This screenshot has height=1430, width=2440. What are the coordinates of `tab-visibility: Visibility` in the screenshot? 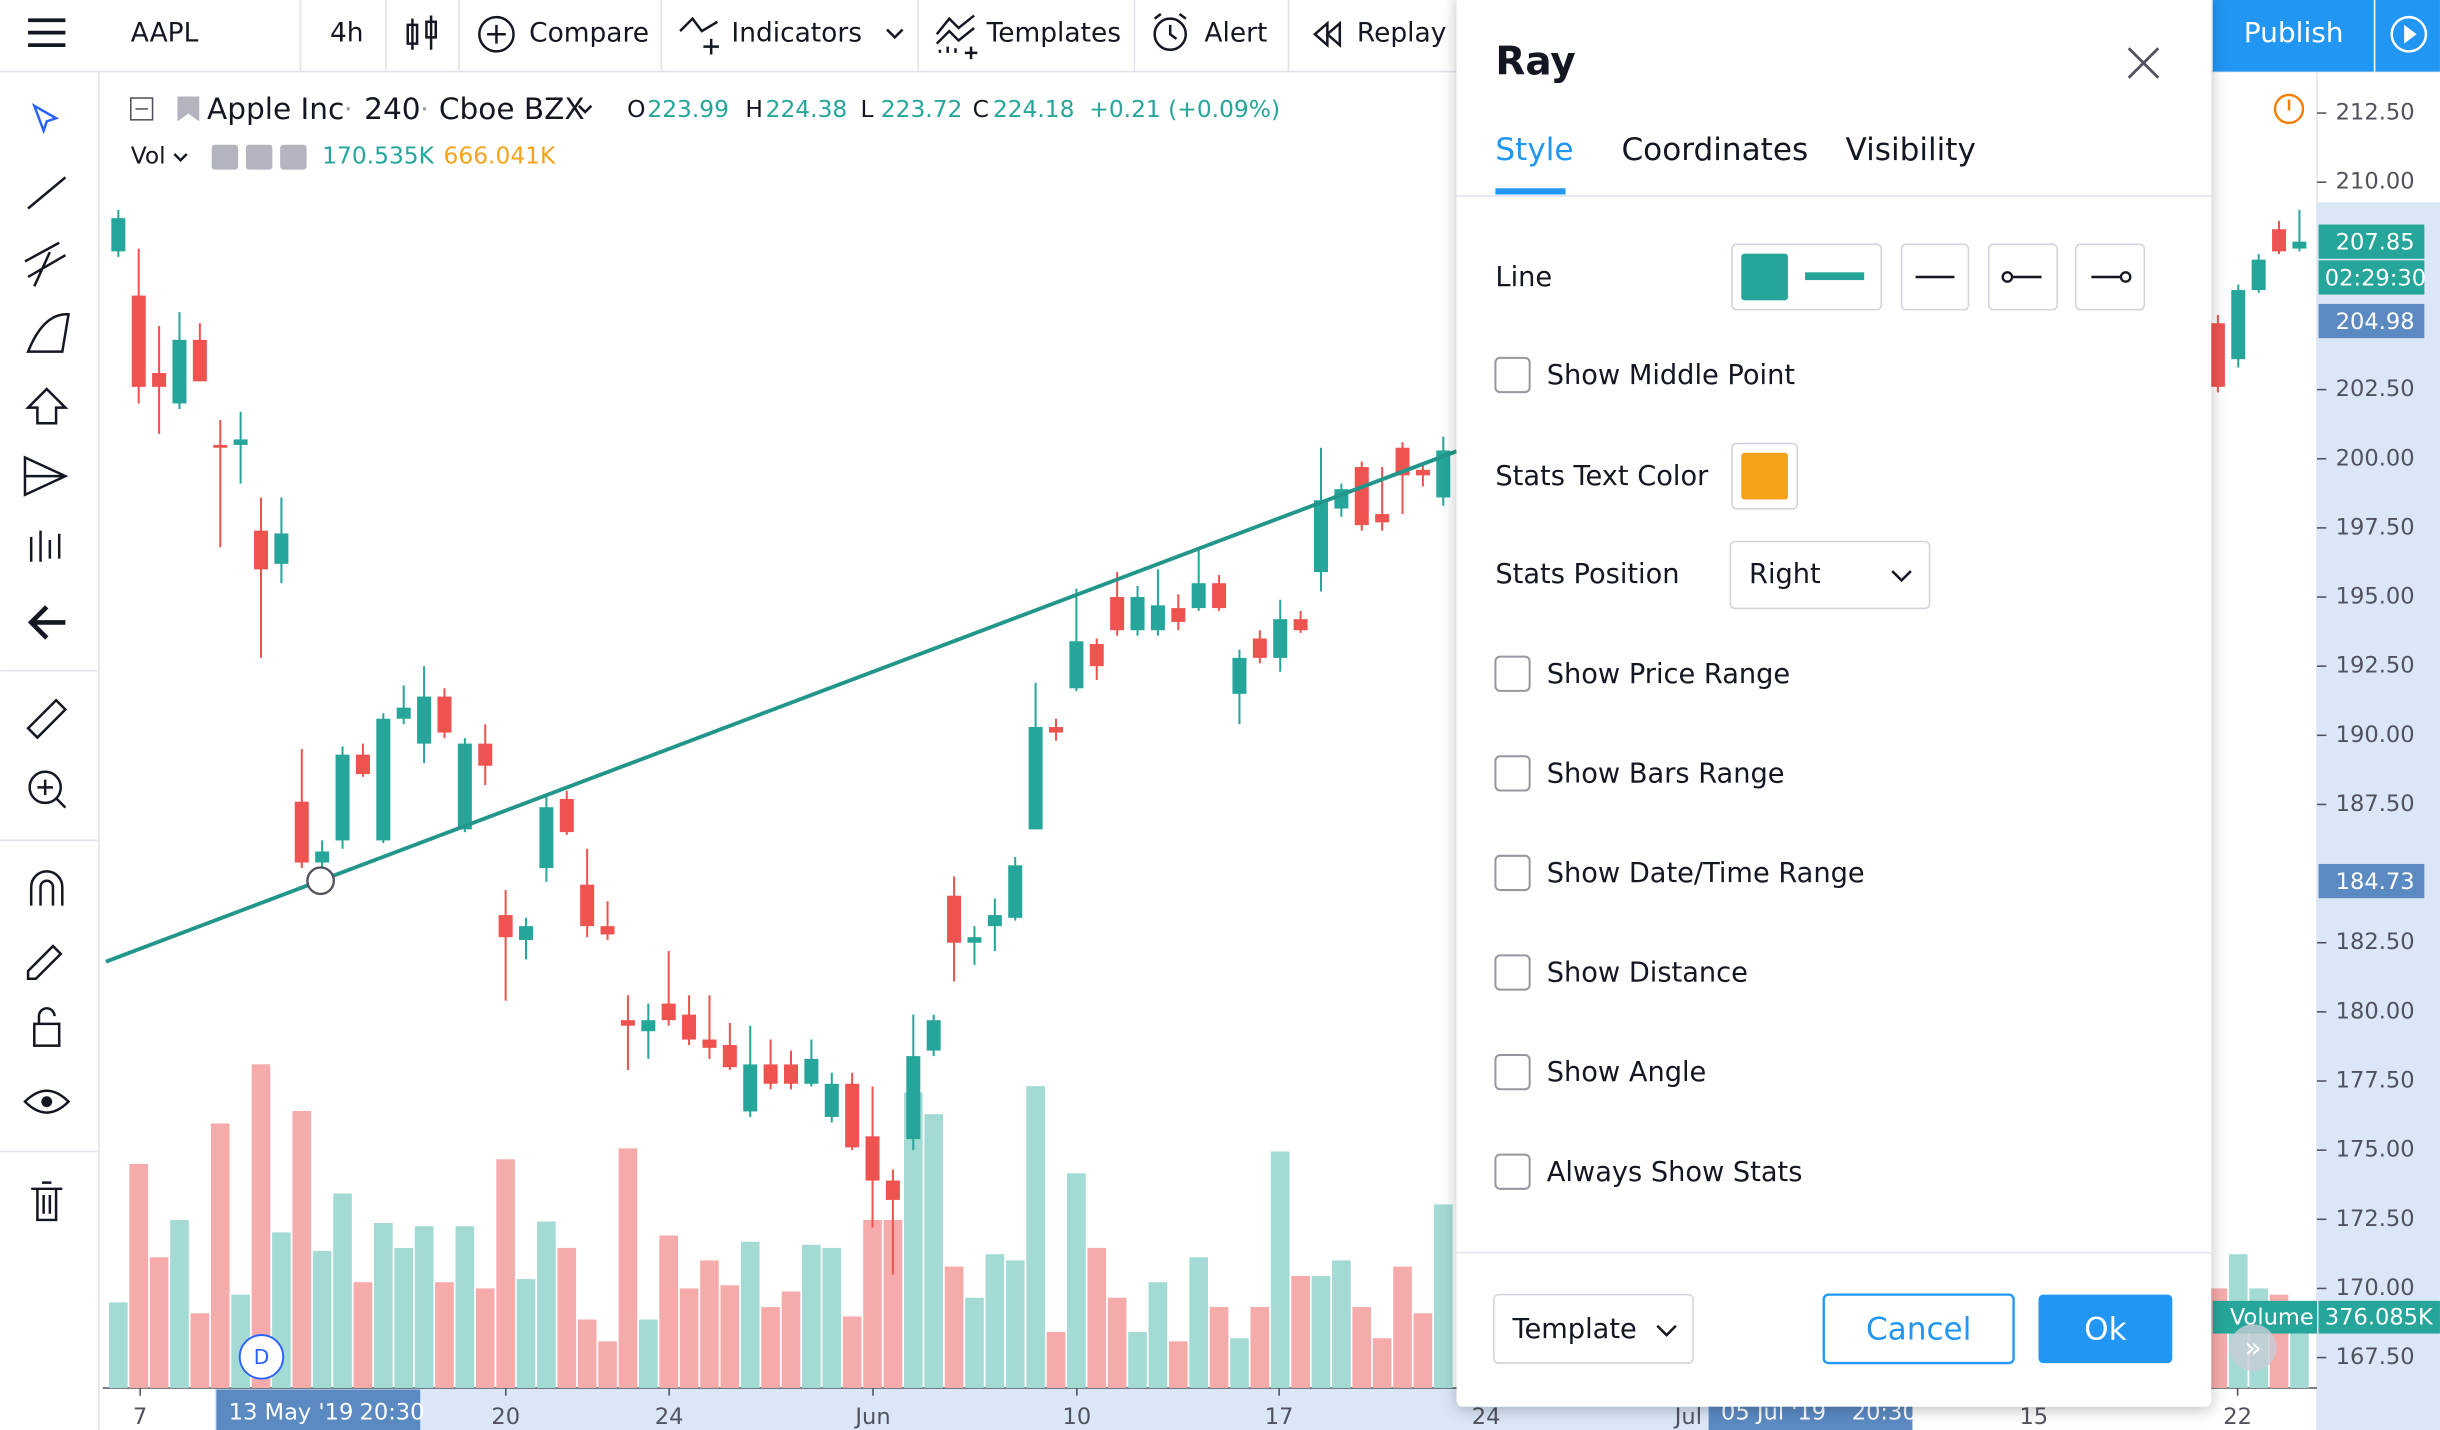 It's located at (1911, 150).